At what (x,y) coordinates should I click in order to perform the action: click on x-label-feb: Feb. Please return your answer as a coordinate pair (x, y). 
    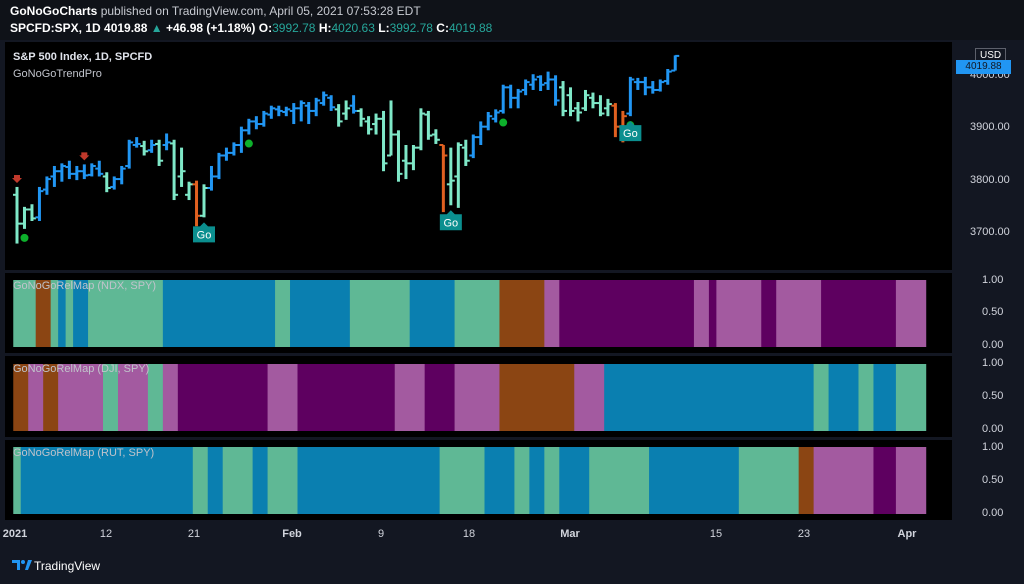
    Looking at the image, I should click on (292, 534).